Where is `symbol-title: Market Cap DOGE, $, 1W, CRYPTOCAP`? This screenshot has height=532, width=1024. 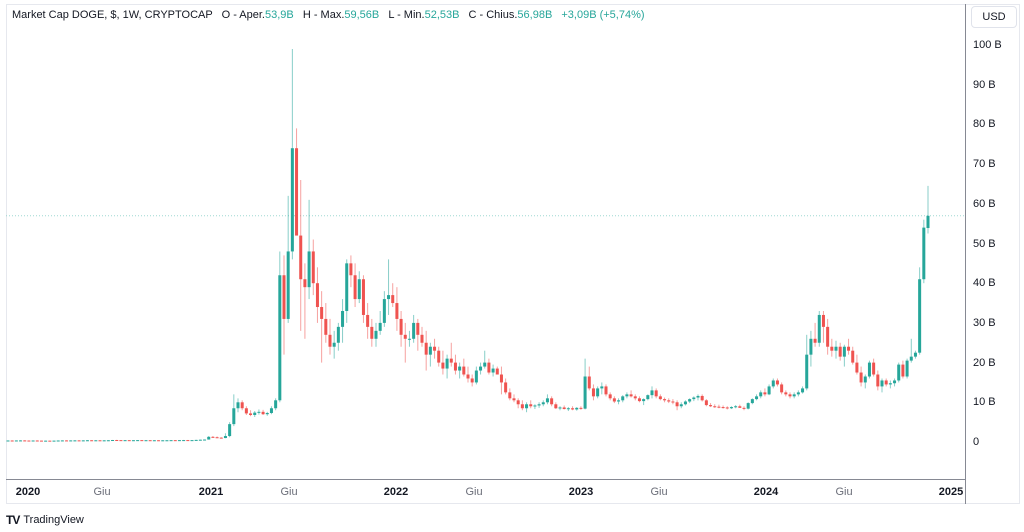 symbol-title: Market Cap DOGE, $, 1W, CRYPTOCAP is located at coordinates (112, 15).